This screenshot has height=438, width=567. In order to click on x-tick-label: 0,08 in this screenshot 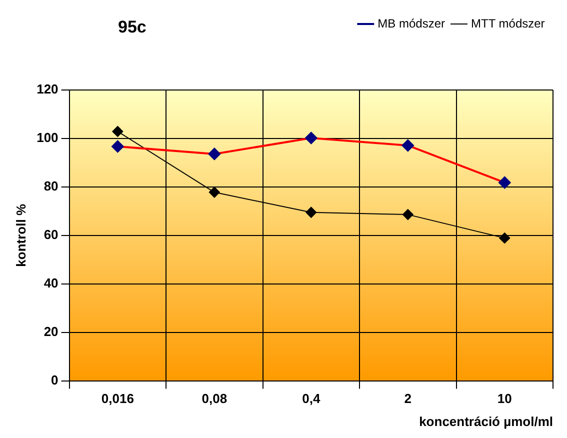, I will do `click(215, 398)`.